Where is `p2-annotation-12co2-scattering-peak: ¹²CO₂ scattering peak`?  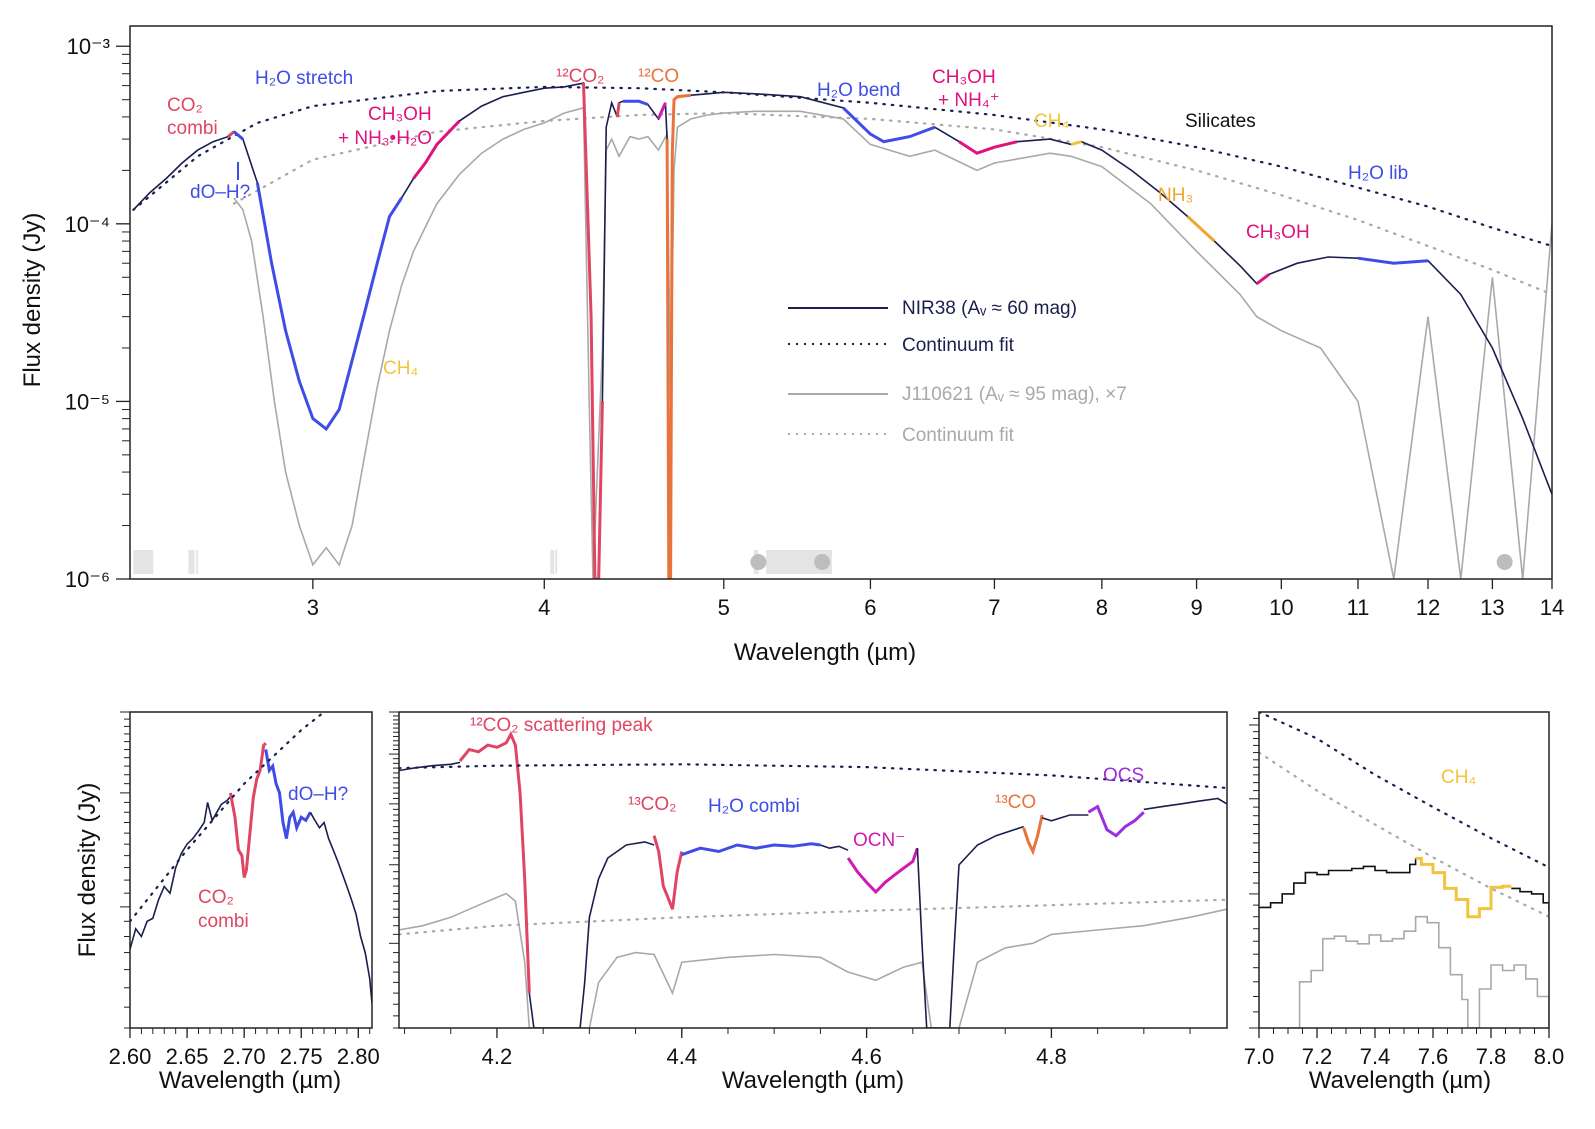
p2-annotation-12co2-scattering-peak: ¹²CO₂ scattering peak is located at coordinates (561, 725).